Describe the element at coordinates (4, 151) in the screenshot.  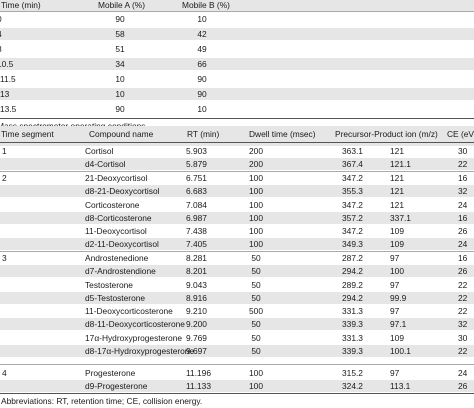
I see `segment-cell: 1` at that location.